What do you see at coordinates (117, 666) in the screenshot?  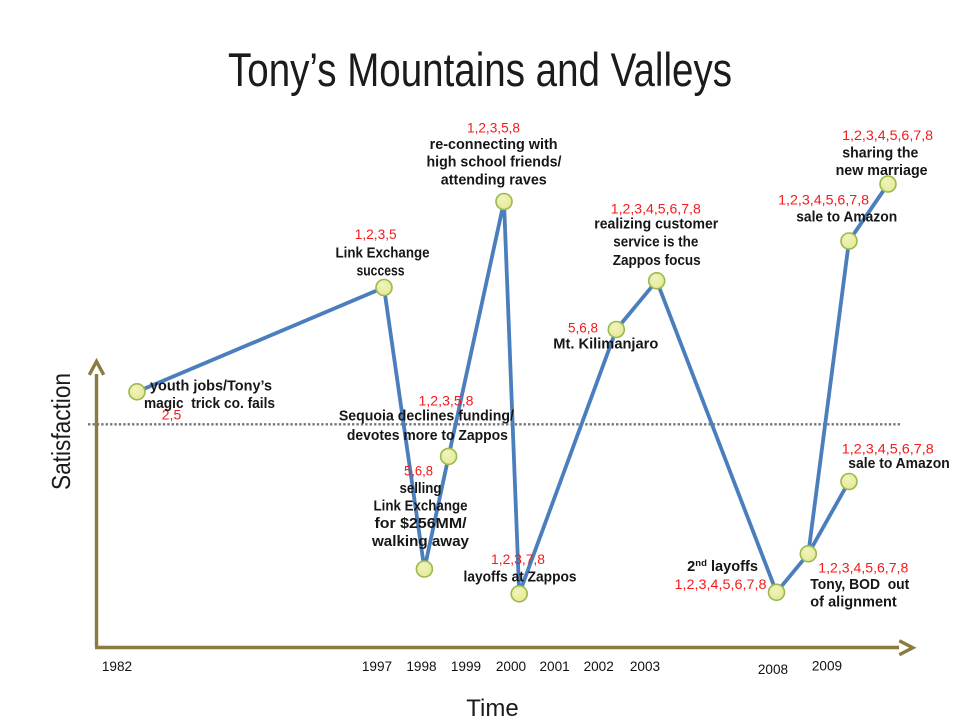 I see `svg-text: 1982` at bounding box center [117, 666].